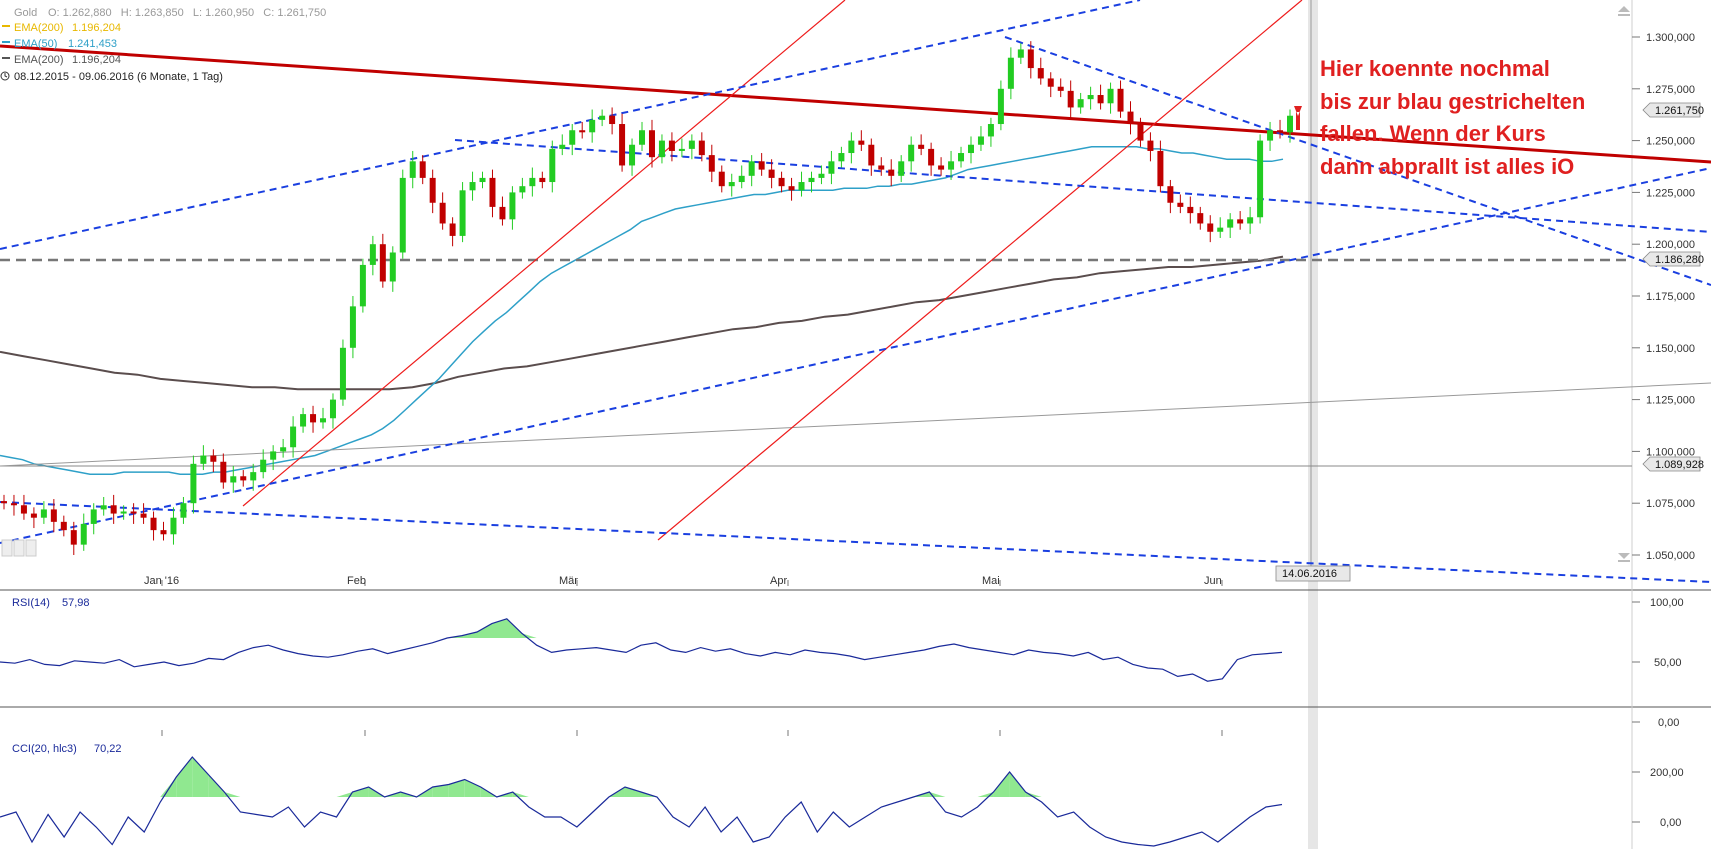 The image size is (1711, 849). I want to click on blue-down-trend, so click(1357, 161).